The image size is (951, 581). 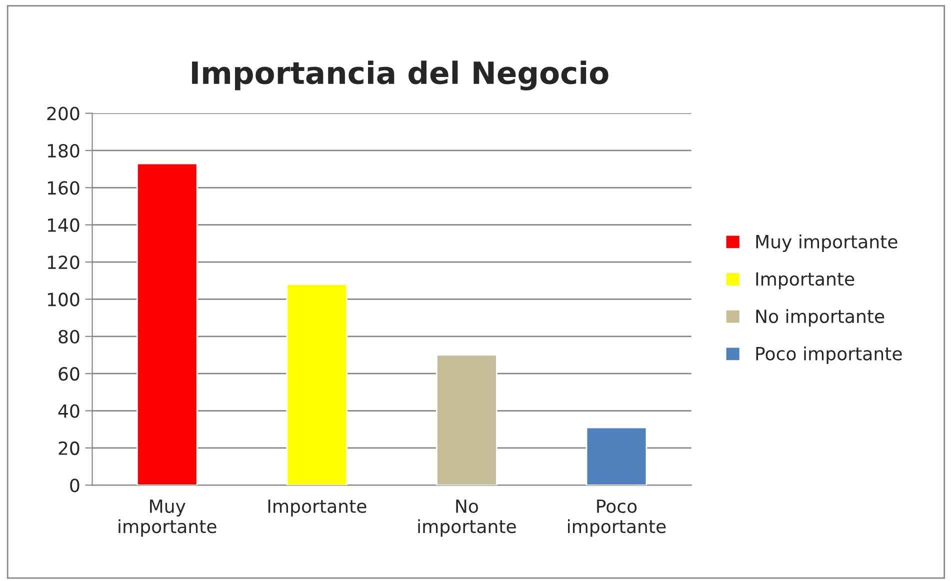 I want to click on y-tick-label: 40, so click(x=69, y=411).